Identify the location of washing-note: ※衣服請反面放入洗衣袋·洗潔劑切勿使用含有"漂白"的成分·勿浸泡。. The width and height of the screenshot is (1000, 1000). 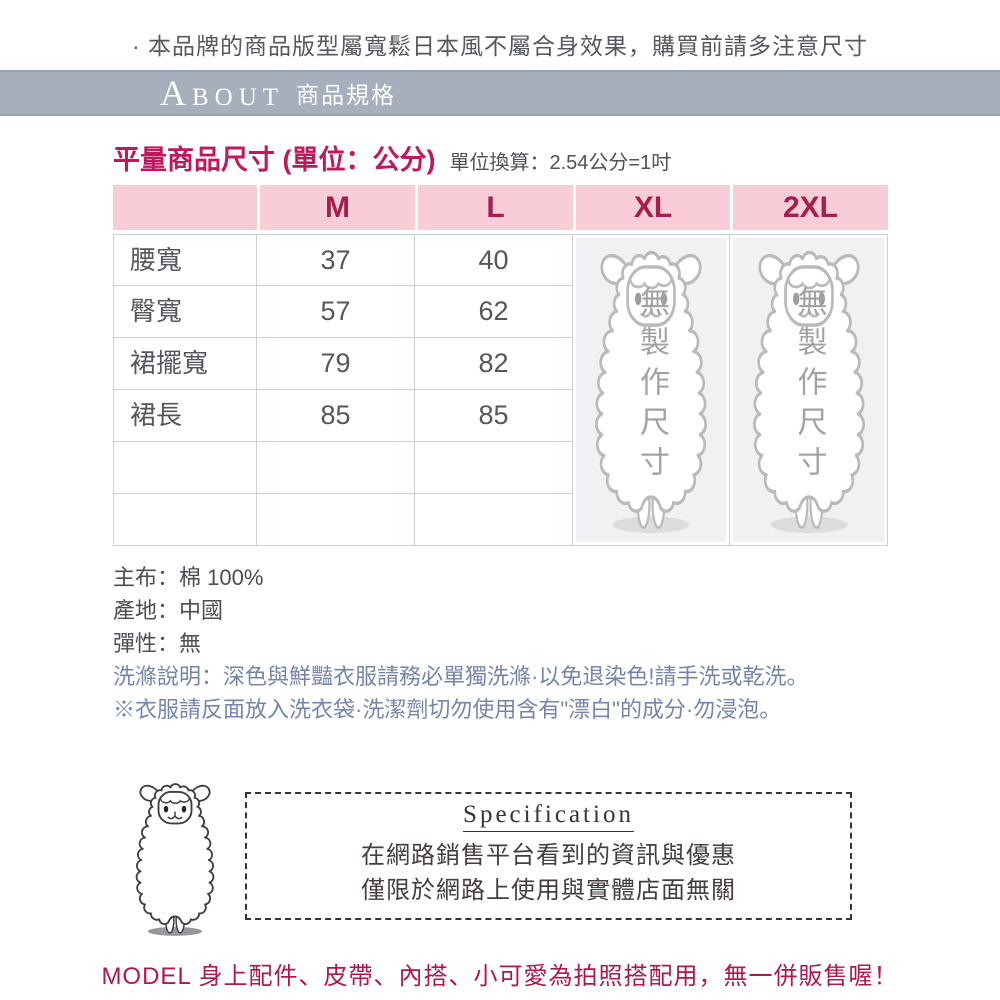
(447, 709).